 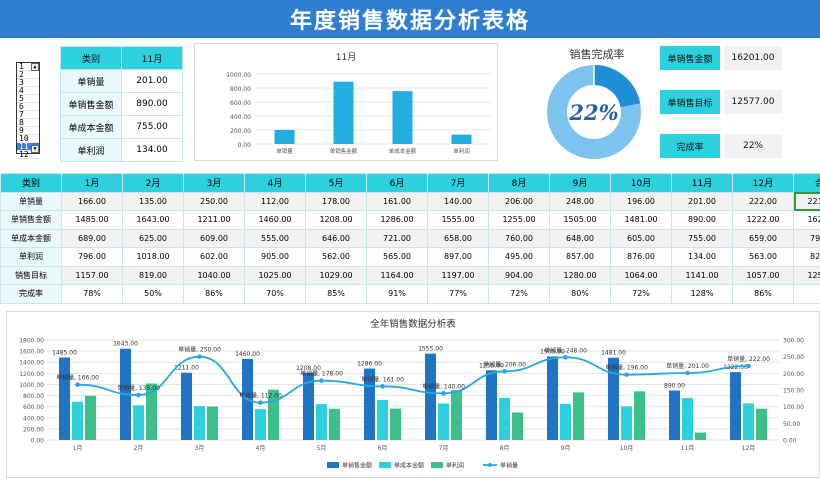 I want to click on table-cell: 206.00, so click(x=519, y=201).